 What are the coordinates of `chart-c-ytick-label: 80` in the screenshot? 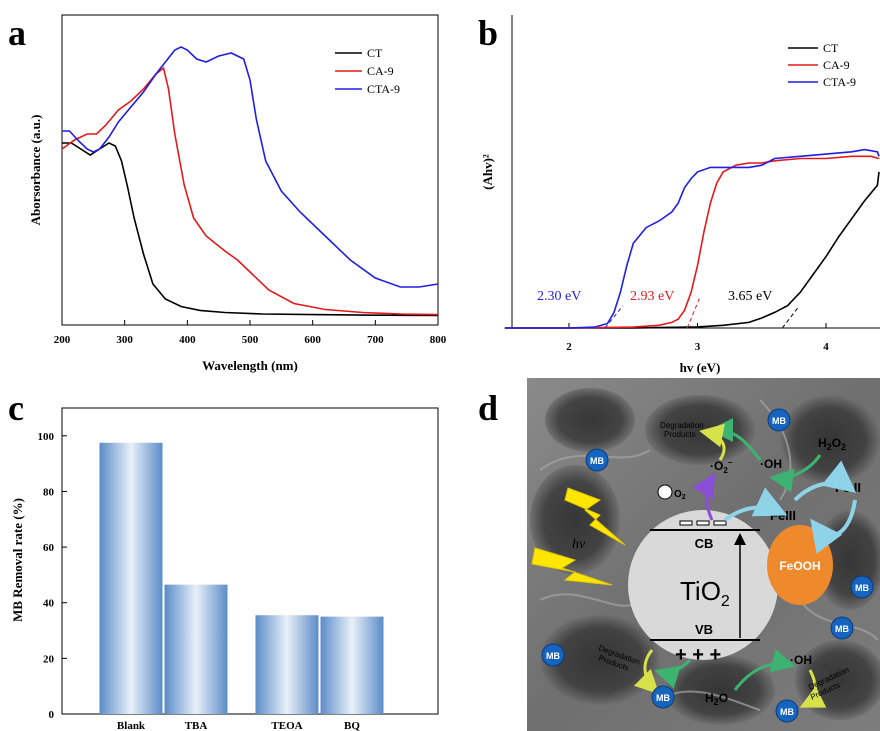 It's located at (49, 492).